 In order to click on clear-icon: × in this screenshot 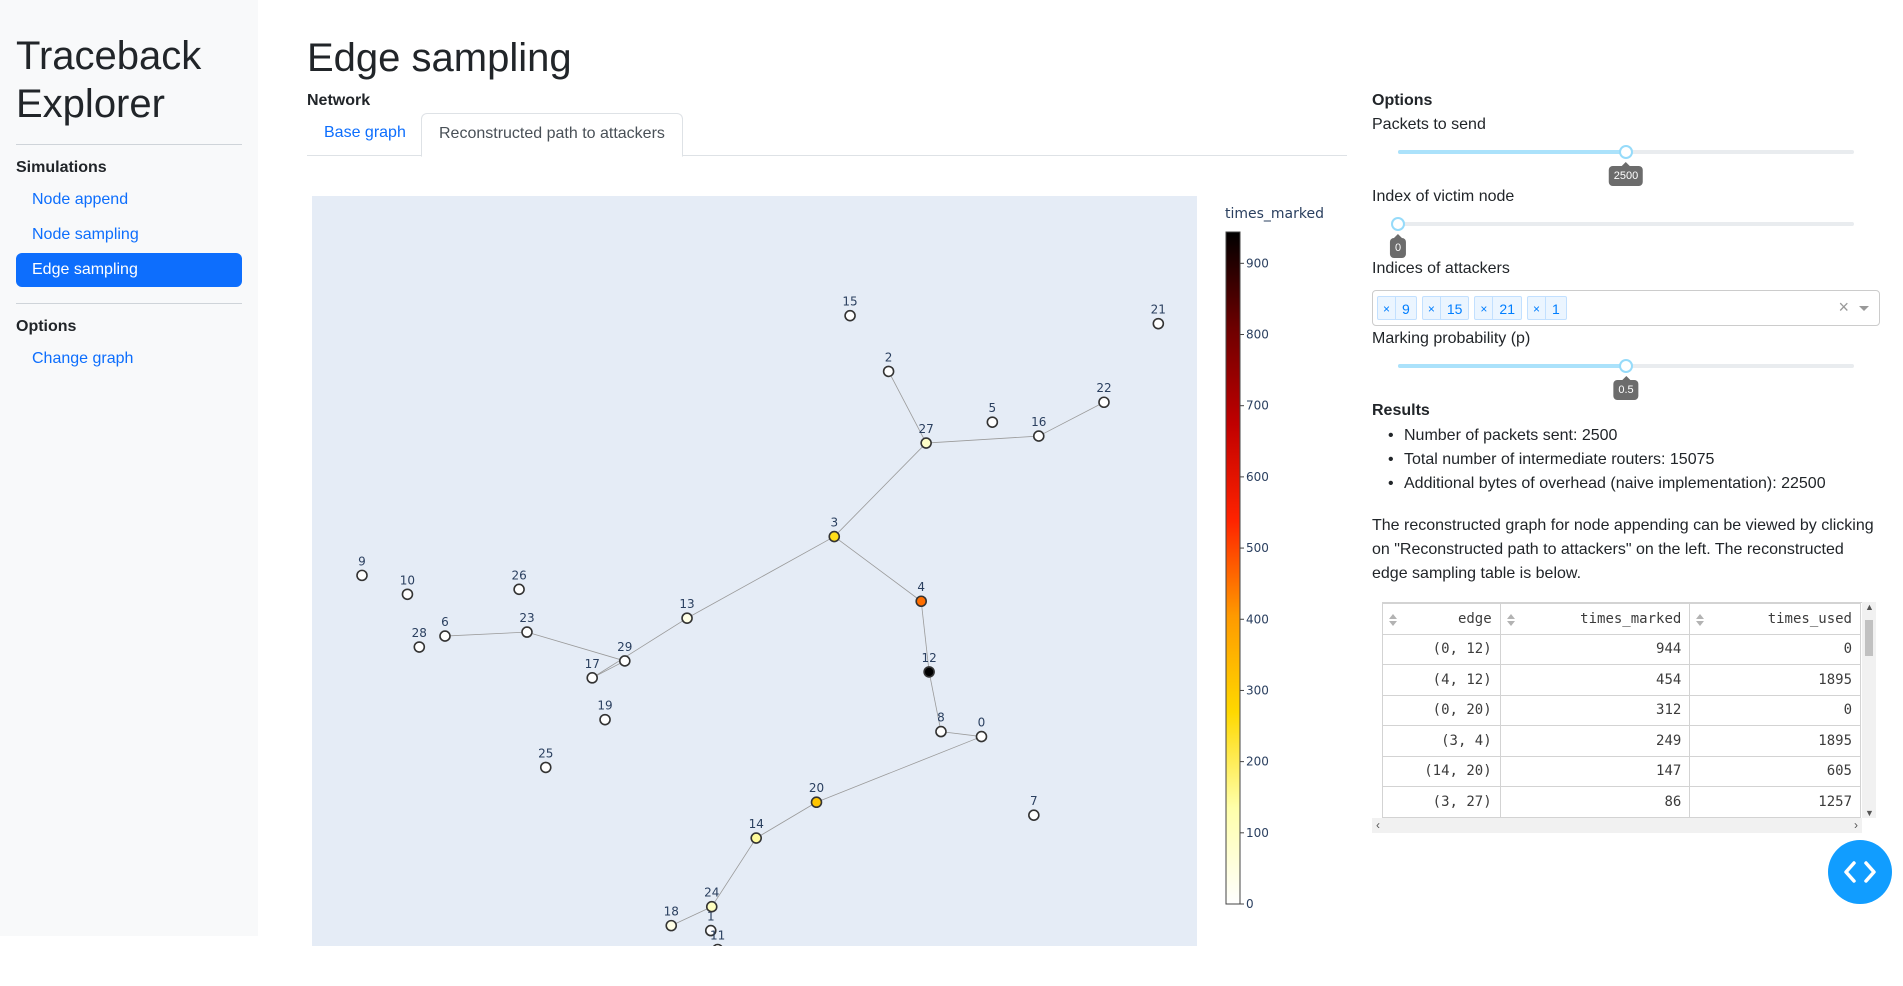, I will do `click(1843, 307)`.